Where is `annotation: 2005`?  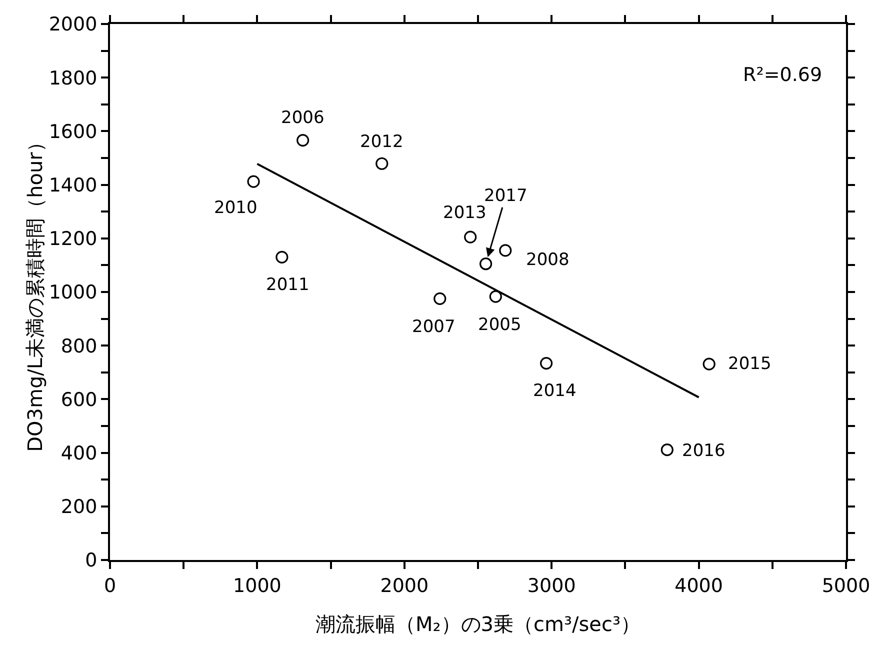
annotation: 2005 is located at coordinates (500, 325).